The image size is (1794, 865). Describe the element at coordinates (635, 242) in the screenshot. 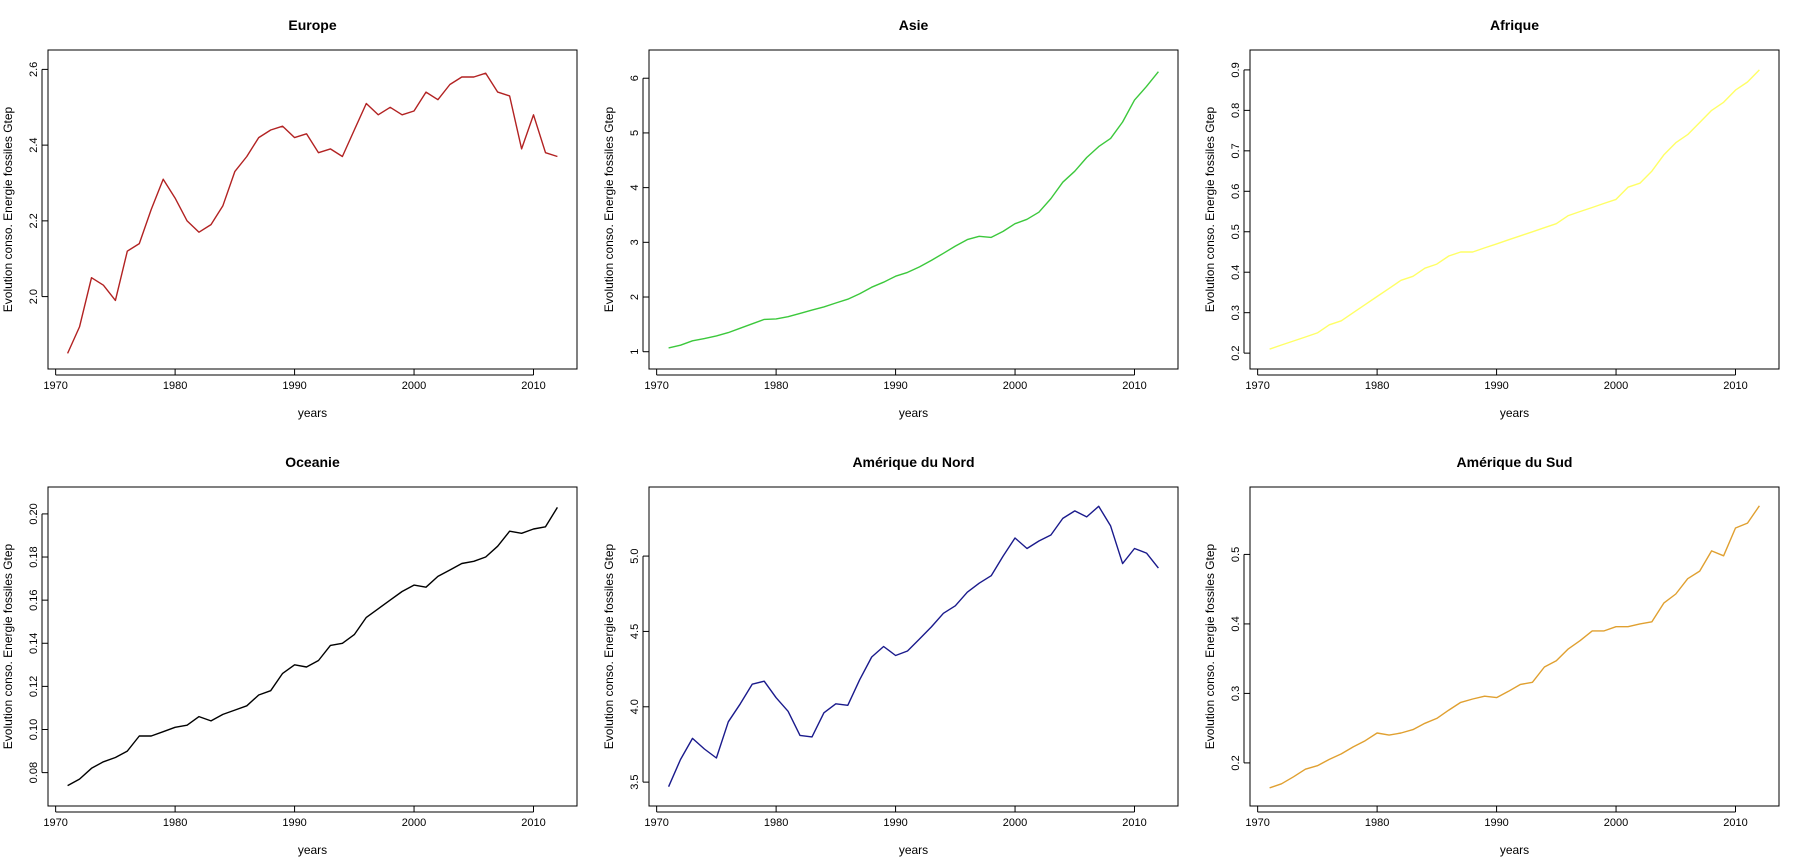

I see `y-tick-label: 3` at that location.